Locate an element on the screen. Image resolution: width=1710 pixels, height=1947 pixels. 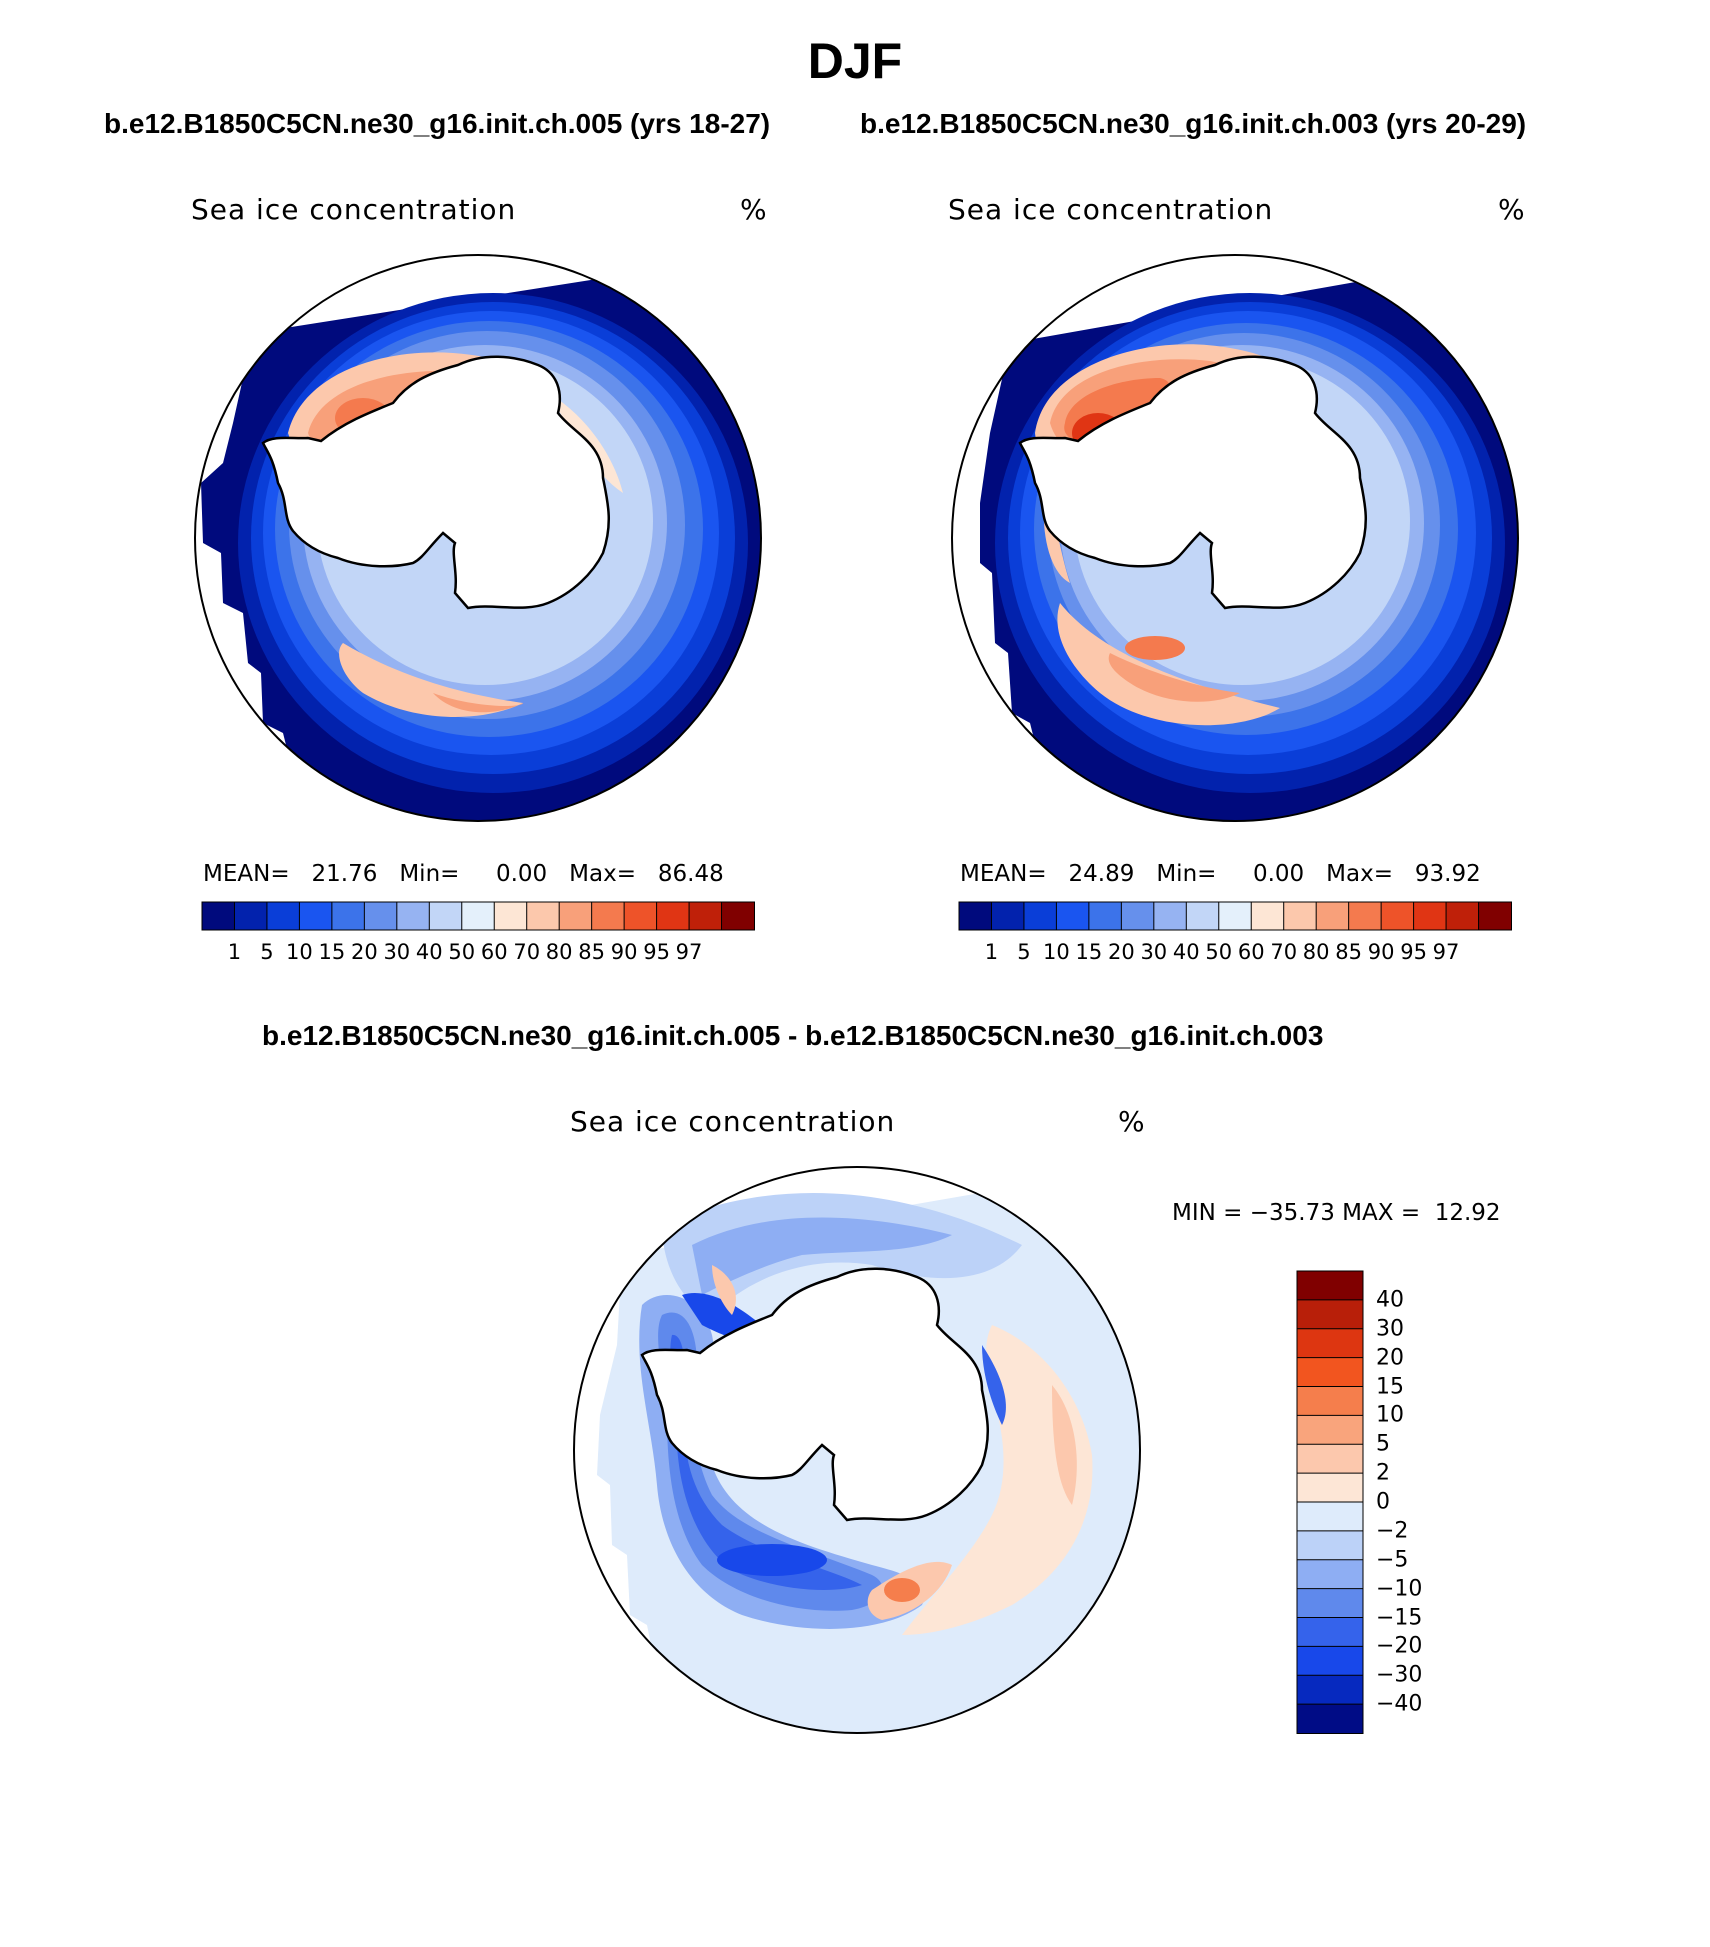
panel2-mean-label: MEAN= is located at coordinates (1003, 874).